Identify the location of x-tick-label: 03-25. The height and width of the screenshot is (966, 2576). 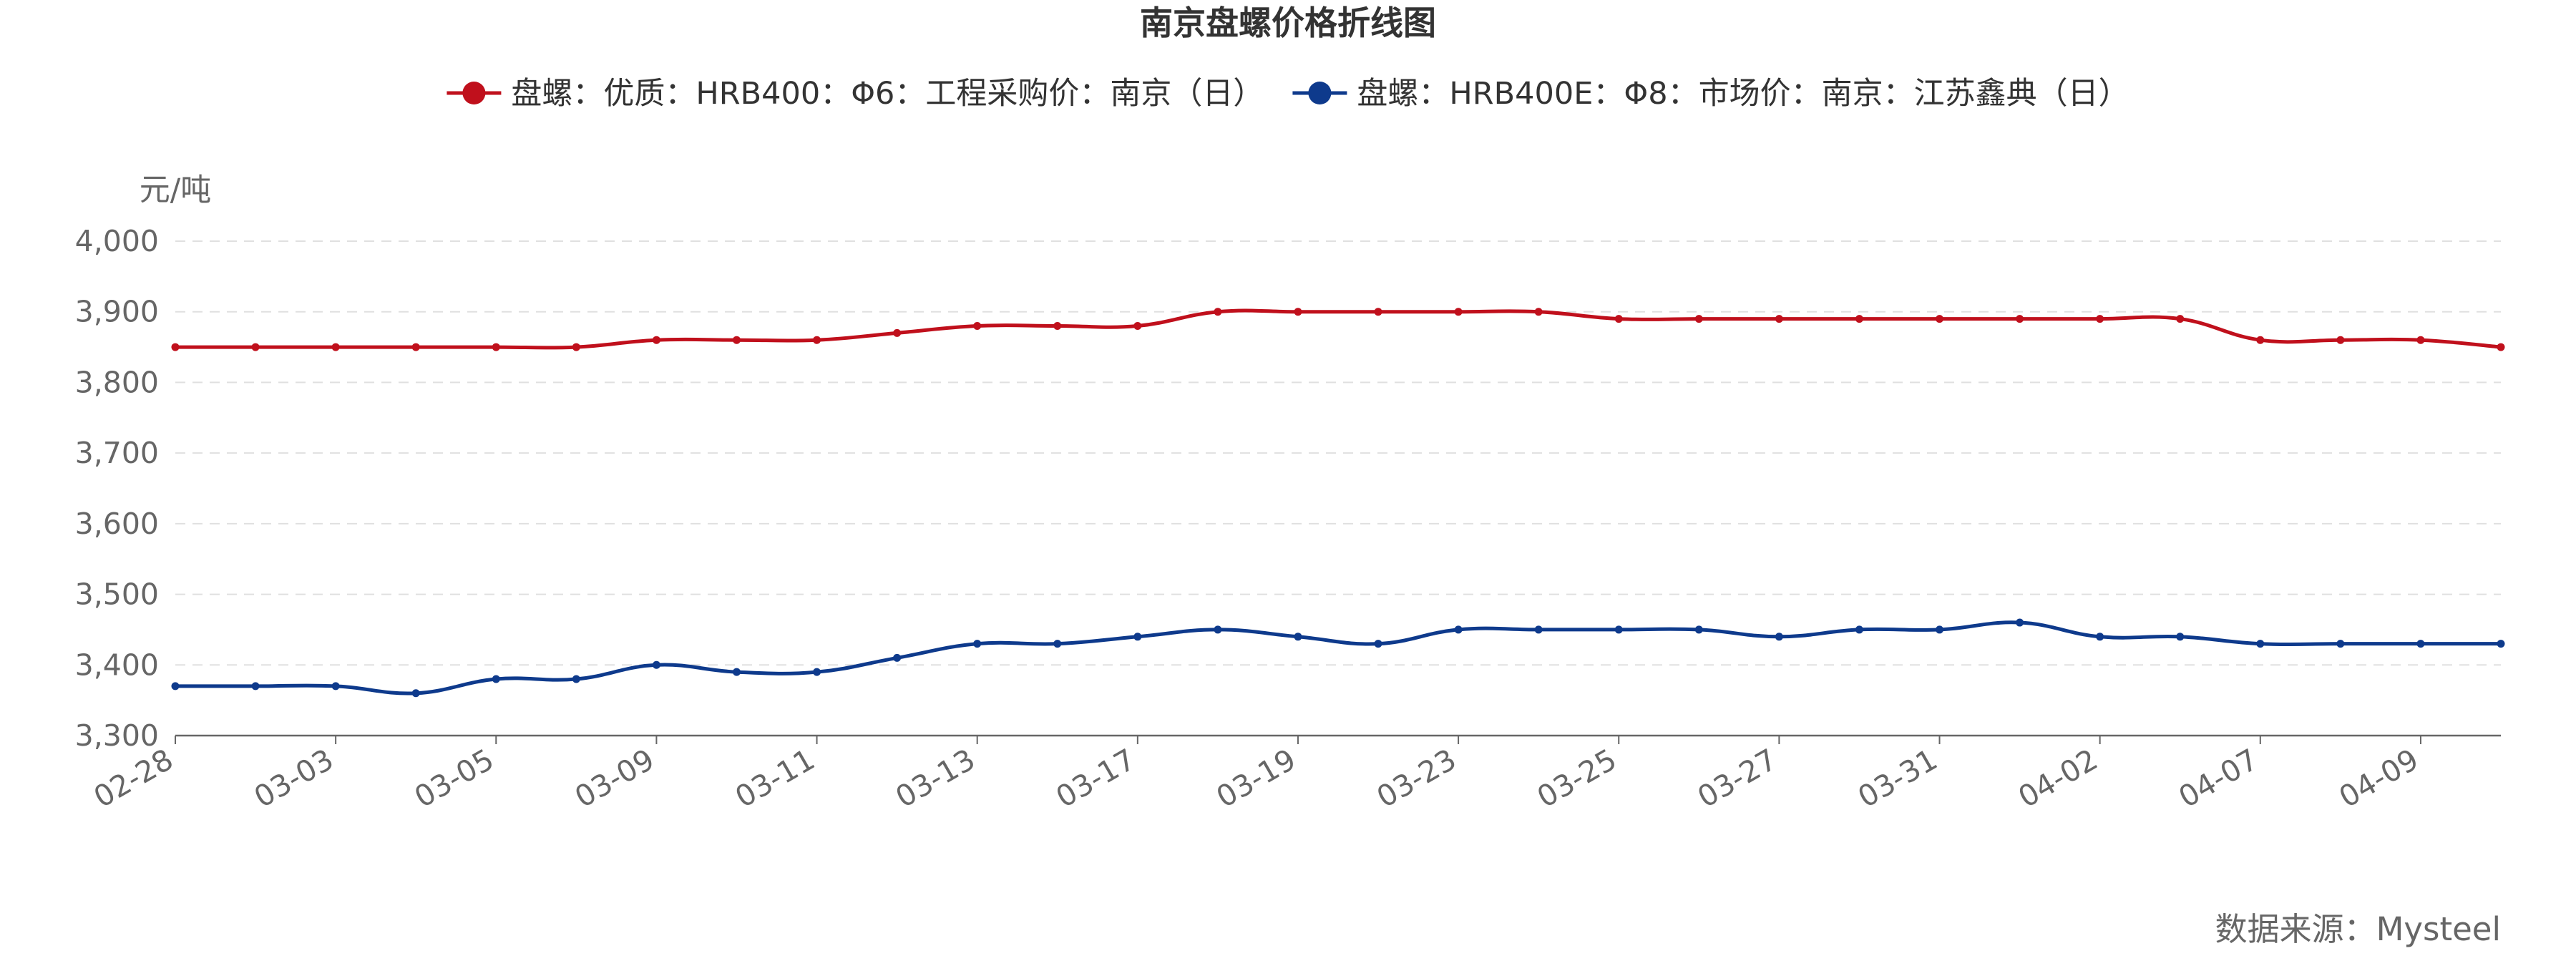
(1576, 778).